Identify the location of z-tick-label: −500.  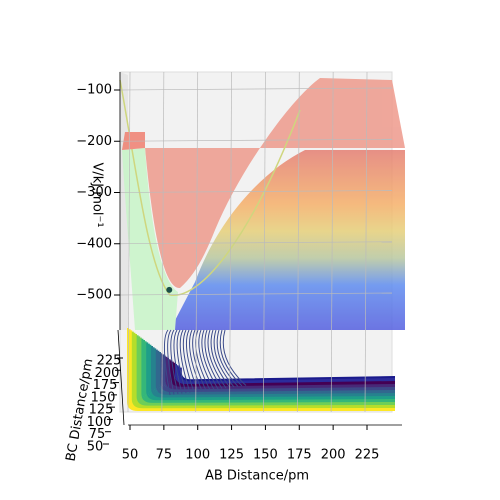
(94, 295).